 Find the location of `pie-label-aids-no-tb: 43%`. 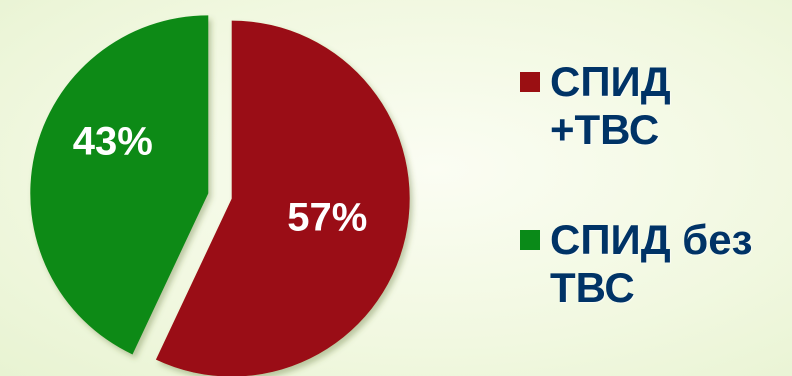

pie-label-aids-no-tb: 43% is located at coordinates (113, 142).